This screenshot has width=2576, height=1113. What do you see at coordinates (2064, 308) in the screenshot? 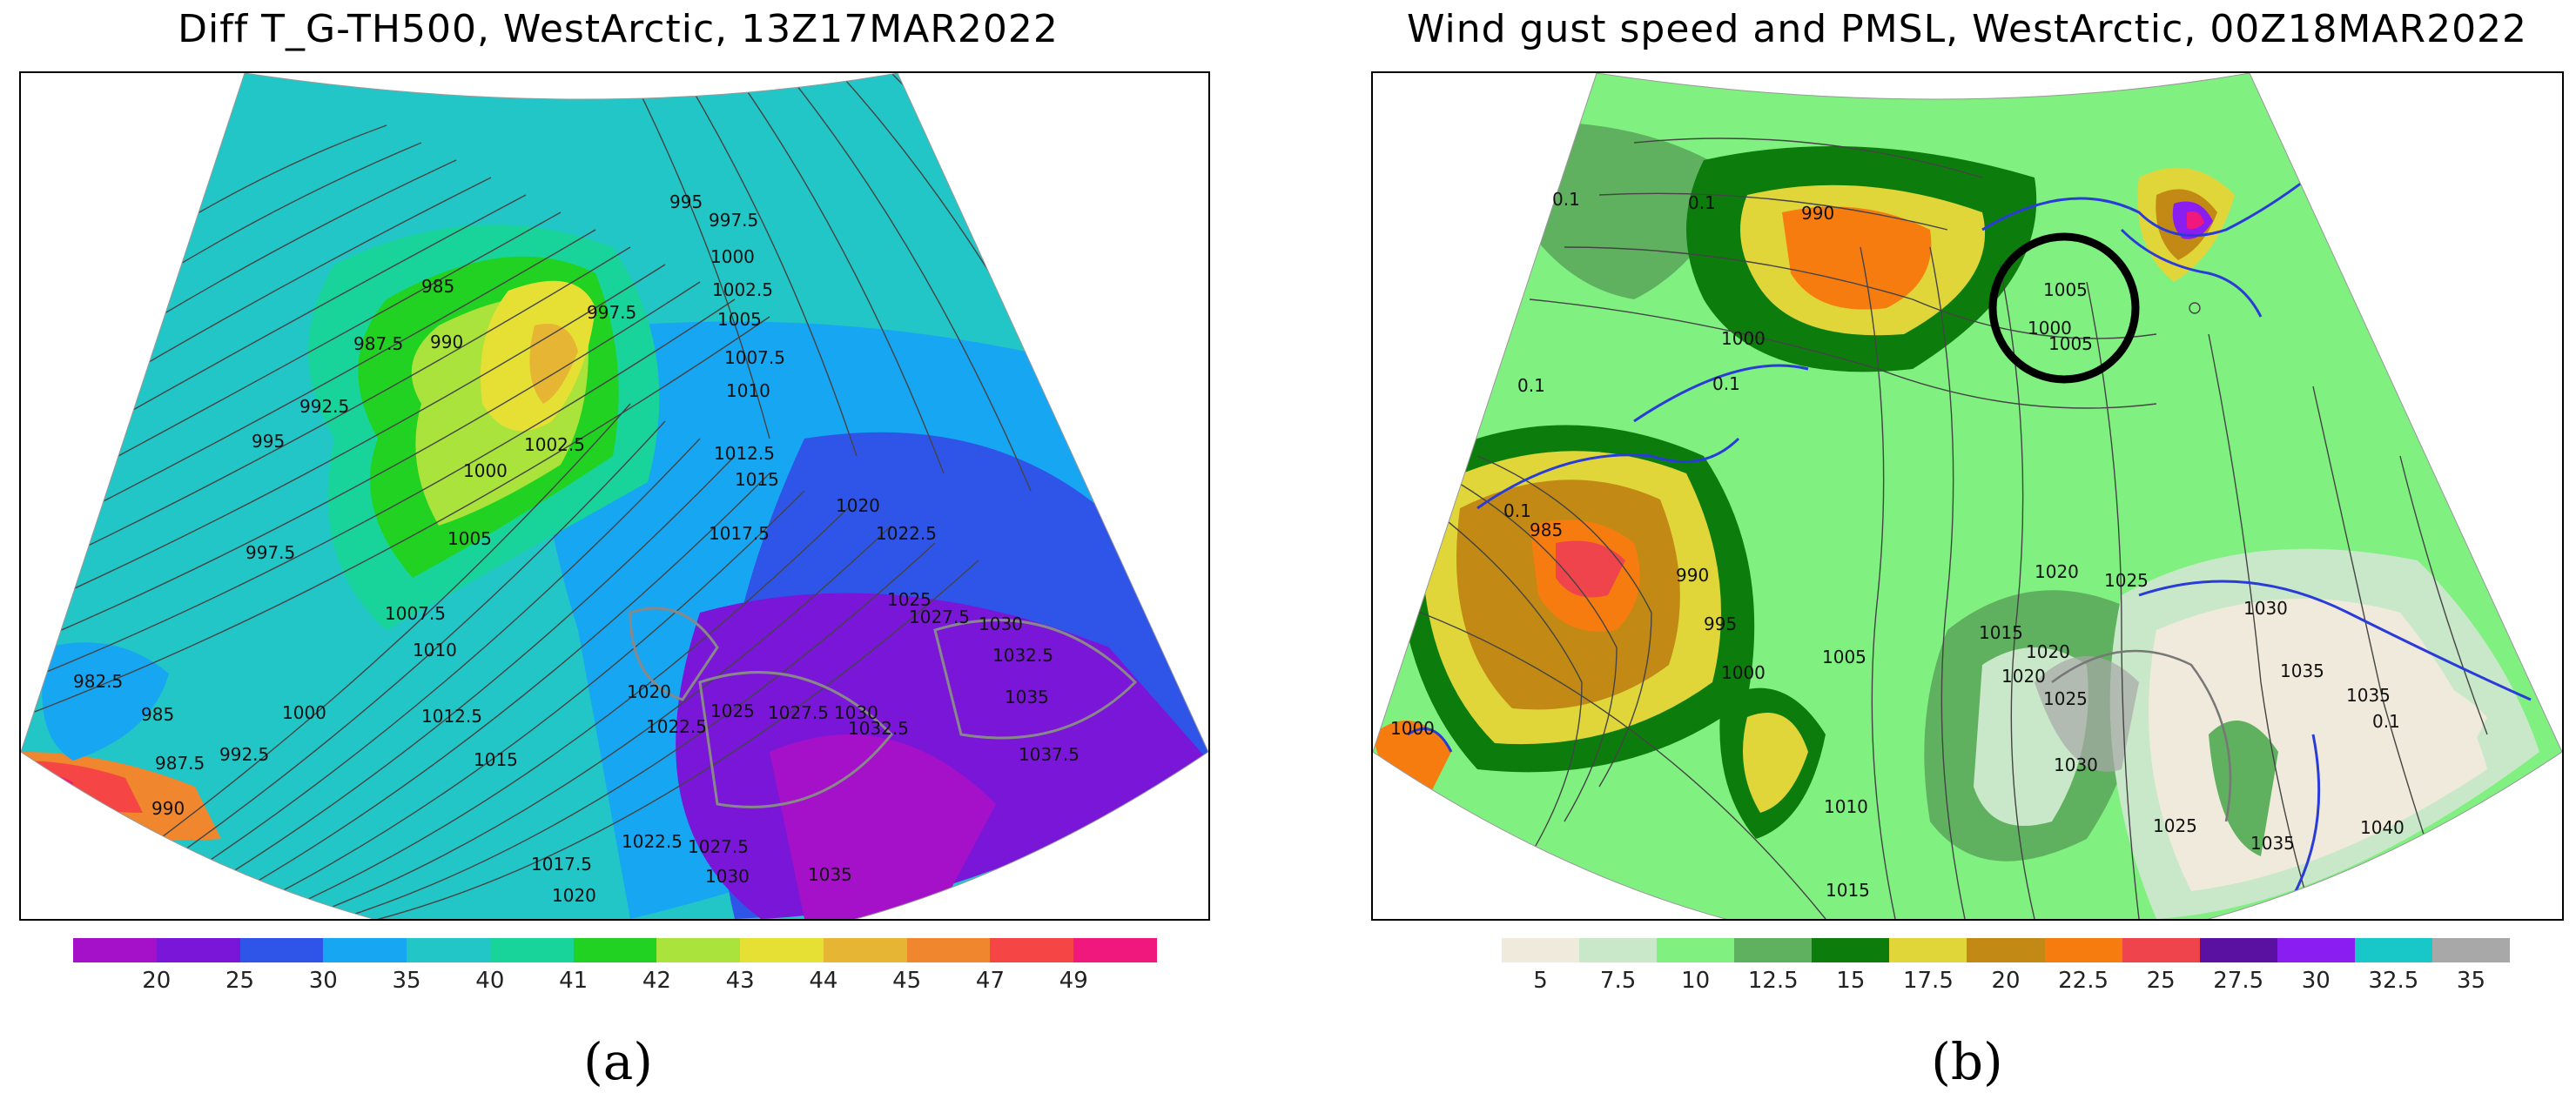
I see `highlight-circle` at bounding box center [2064, 308].